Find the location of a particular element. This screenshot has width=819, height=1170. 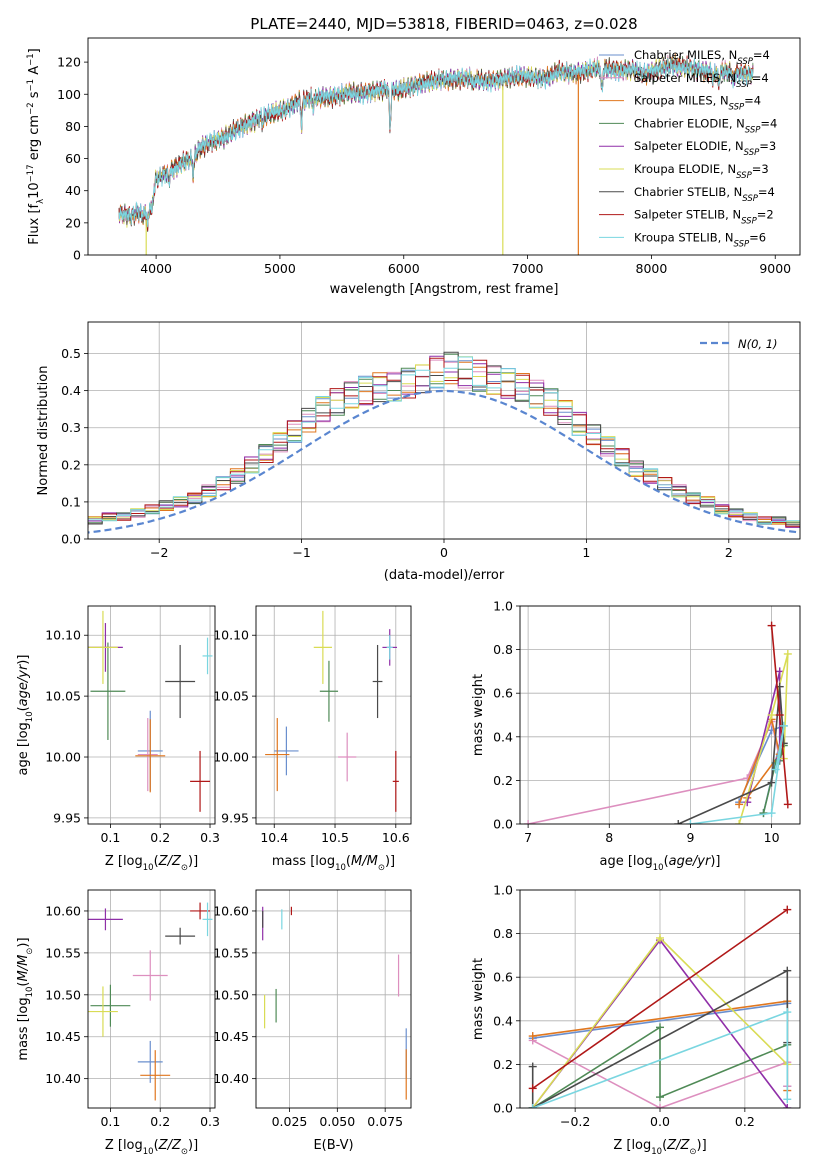

legend-label: N(0, 1) is located at coordinates (758, 344).